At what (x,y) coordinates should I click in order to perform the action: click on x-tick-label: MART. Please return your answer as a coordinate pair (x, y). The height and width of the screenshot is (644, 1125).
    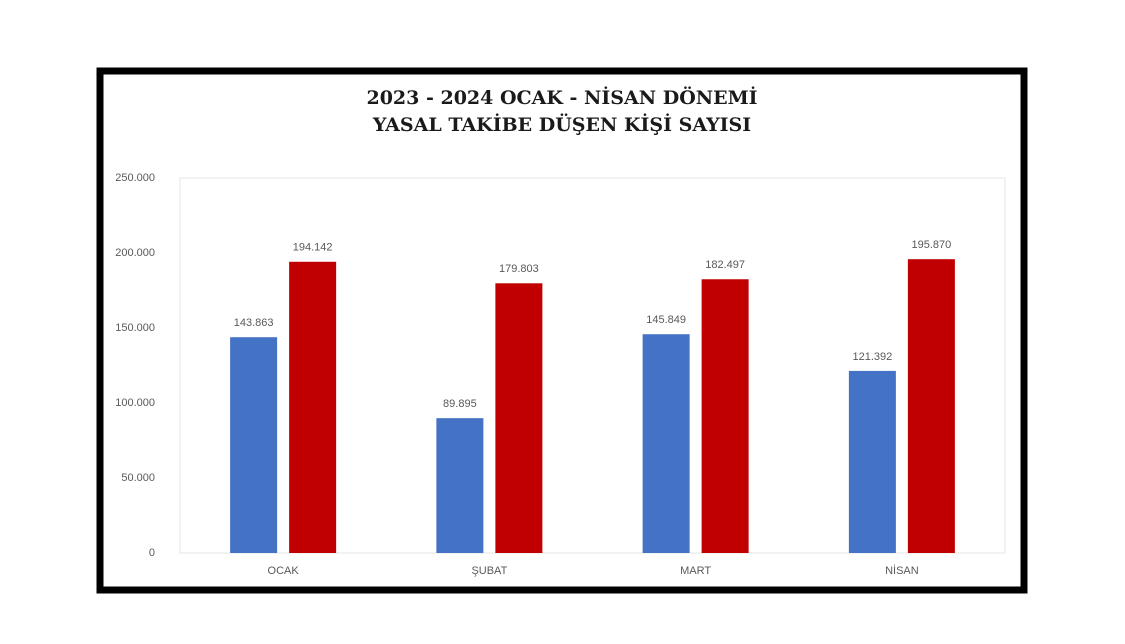
    Looking at the image, I should click on (695, 571).